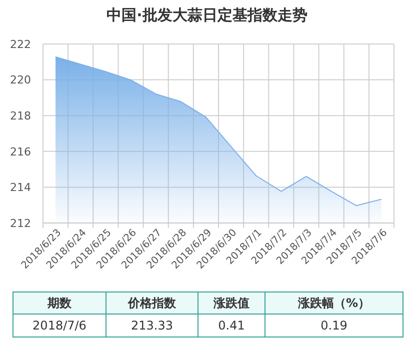 The image size is (414, 342). I want to click on text: 期数, so click(59, 303).